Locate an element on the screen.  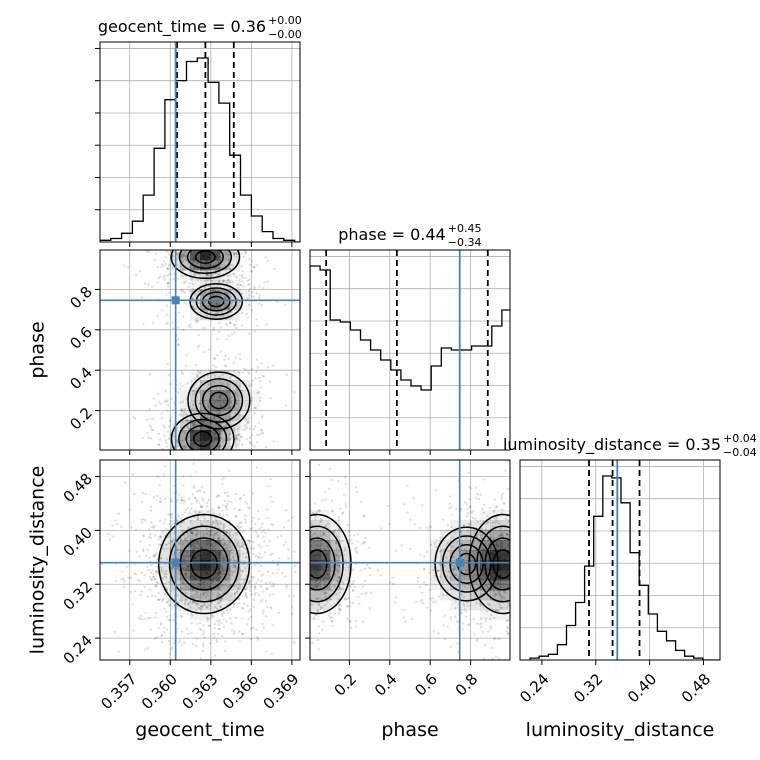
panel-frame is located at coordinates (200, 350).